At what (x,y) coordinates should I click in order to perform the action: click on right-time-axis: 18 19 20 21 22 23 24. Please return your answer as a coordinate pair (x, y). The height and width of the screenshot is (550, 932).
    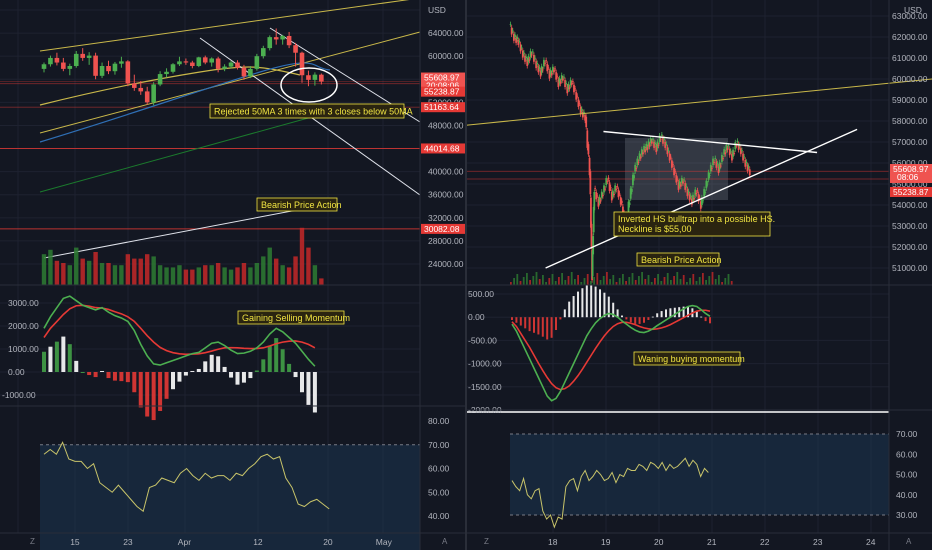
    Looking at the image, I should click on (712, 542).